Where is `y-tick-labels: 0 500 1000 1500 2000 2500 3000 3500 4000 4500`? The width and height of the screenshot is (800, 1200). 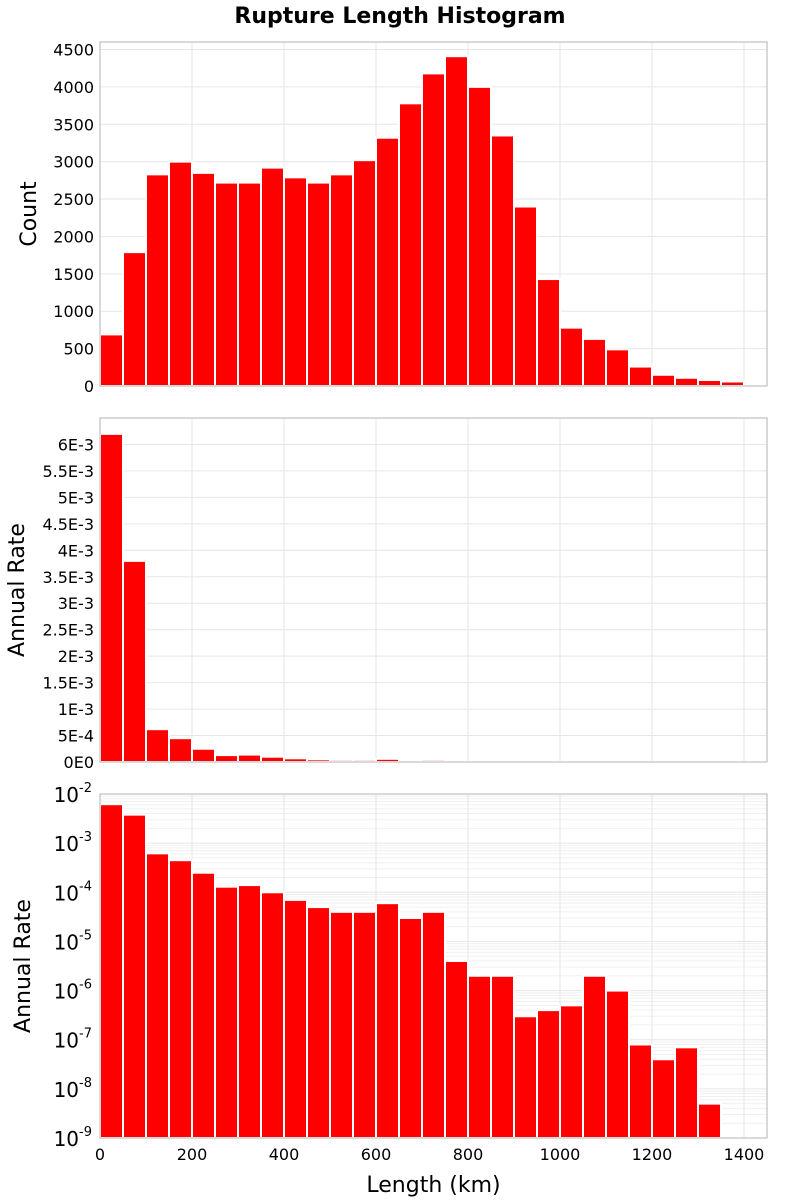
y-tick-labels: 0 500 1000 1500 2000 2500 3000 3500 4000 4500 is located at coordinates (73, 218).